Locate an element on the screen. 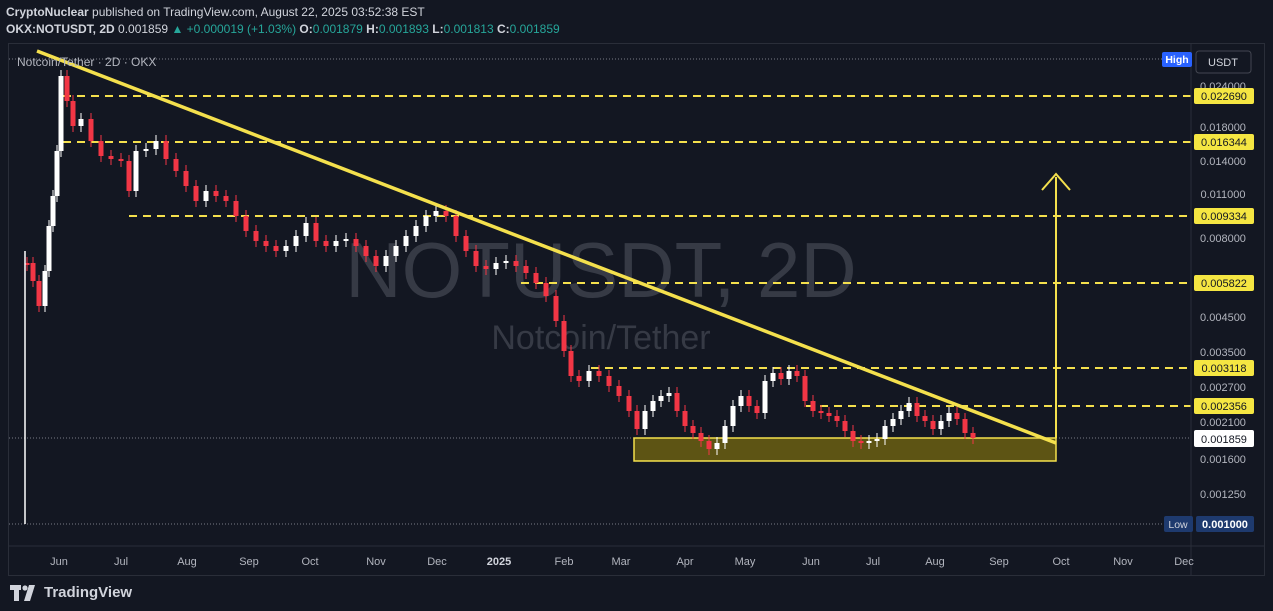  price-tick: 0.014000 is located at coordinates (1223, 162).